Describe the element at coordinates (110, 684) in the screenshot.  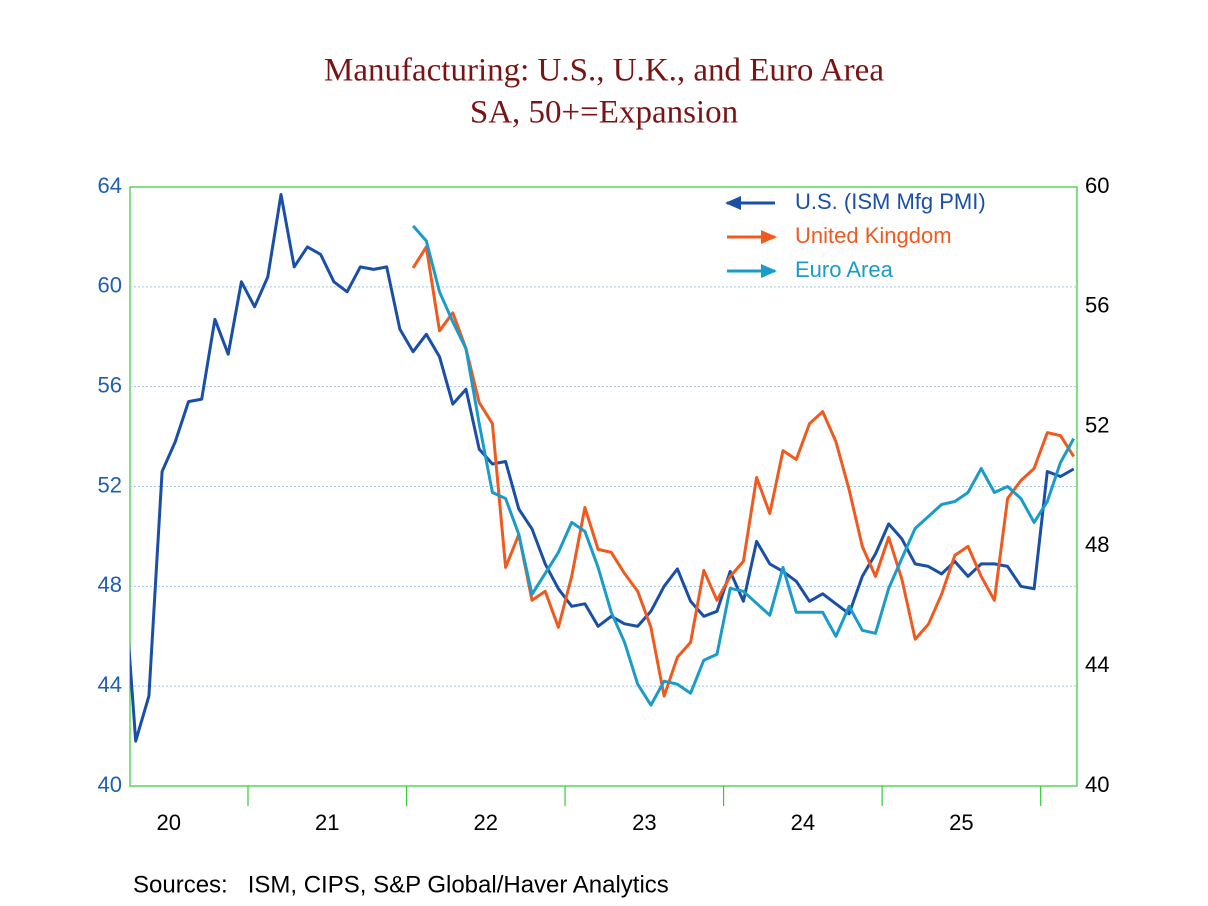
I see `y-tick-label: 44` at that location.